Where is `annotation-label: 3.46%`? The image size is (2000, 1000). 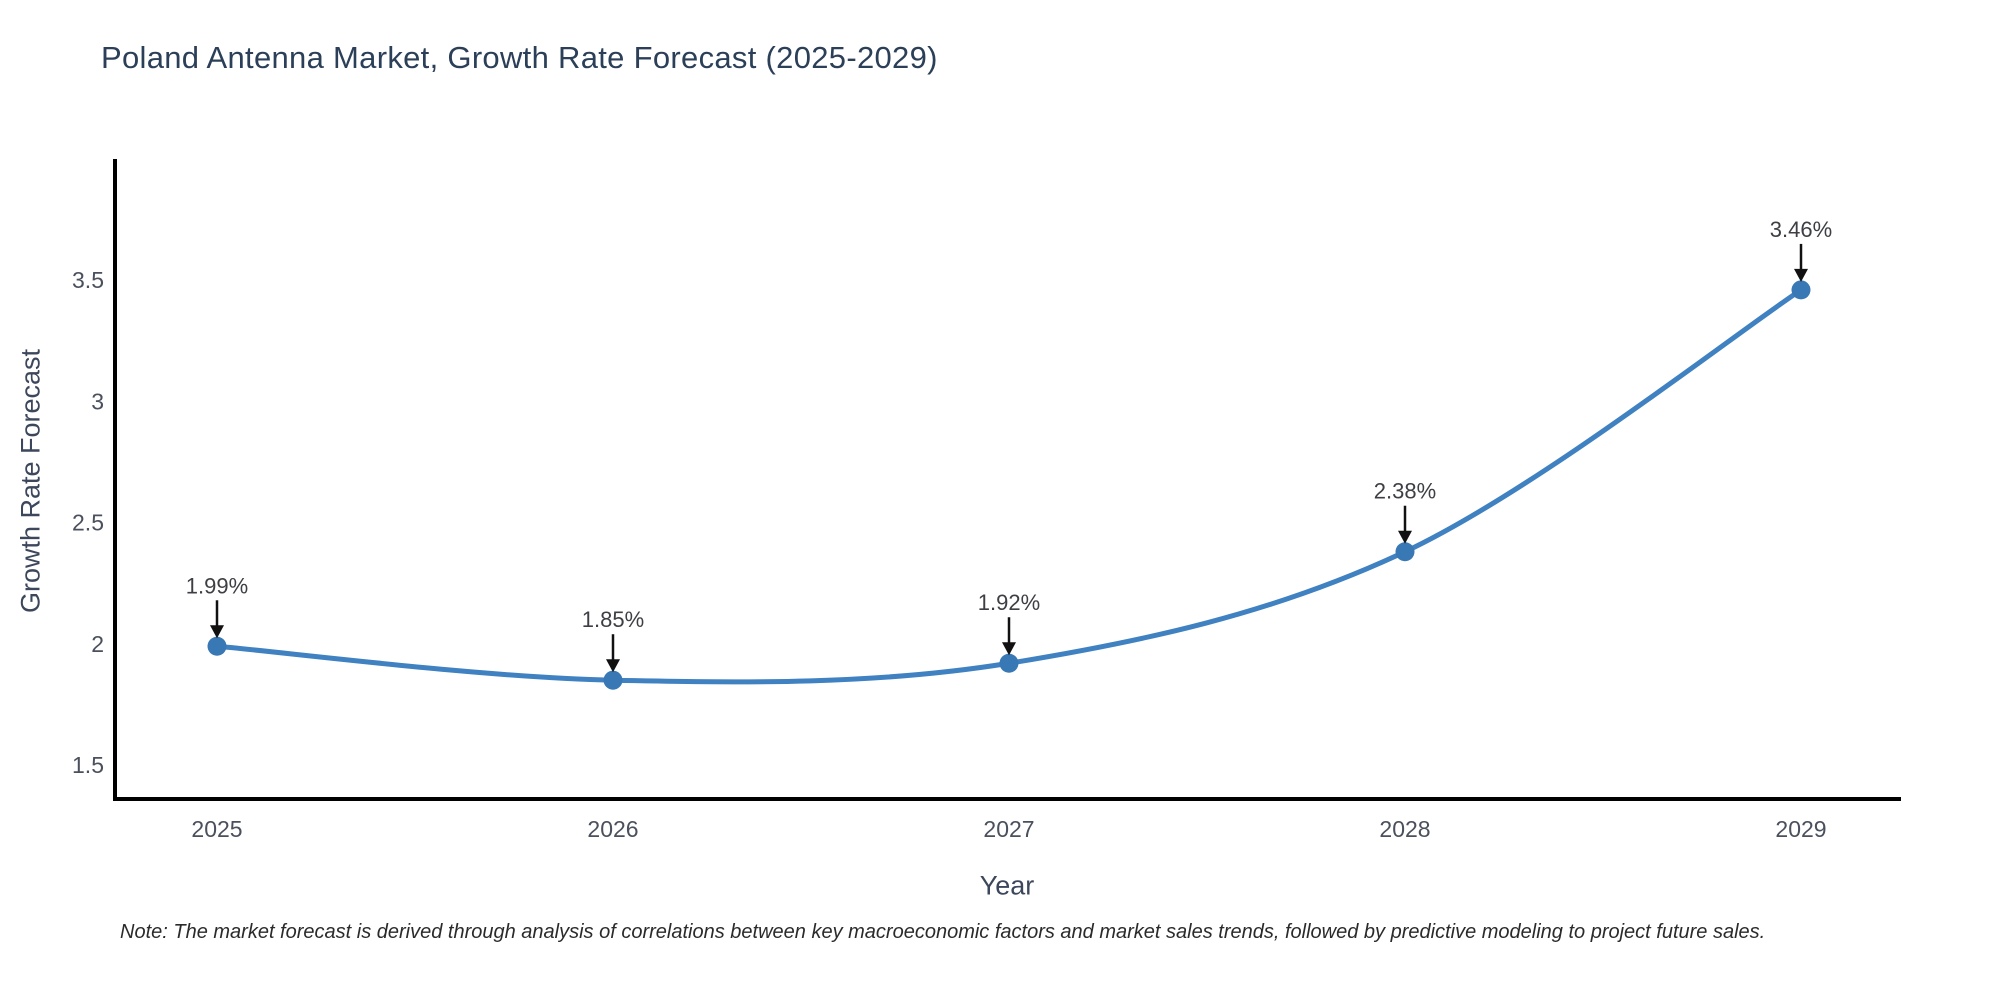
annotation-label: 3.46% is located at coordinates (1801, 229).